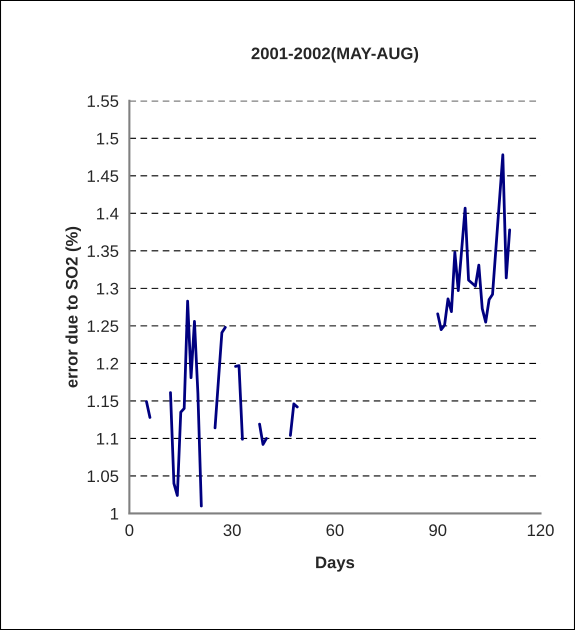  What do you see at coordinates (107, 138) in the screenshot?
I see `y-tick-label: 1.5` at bounding box center [107, 138].